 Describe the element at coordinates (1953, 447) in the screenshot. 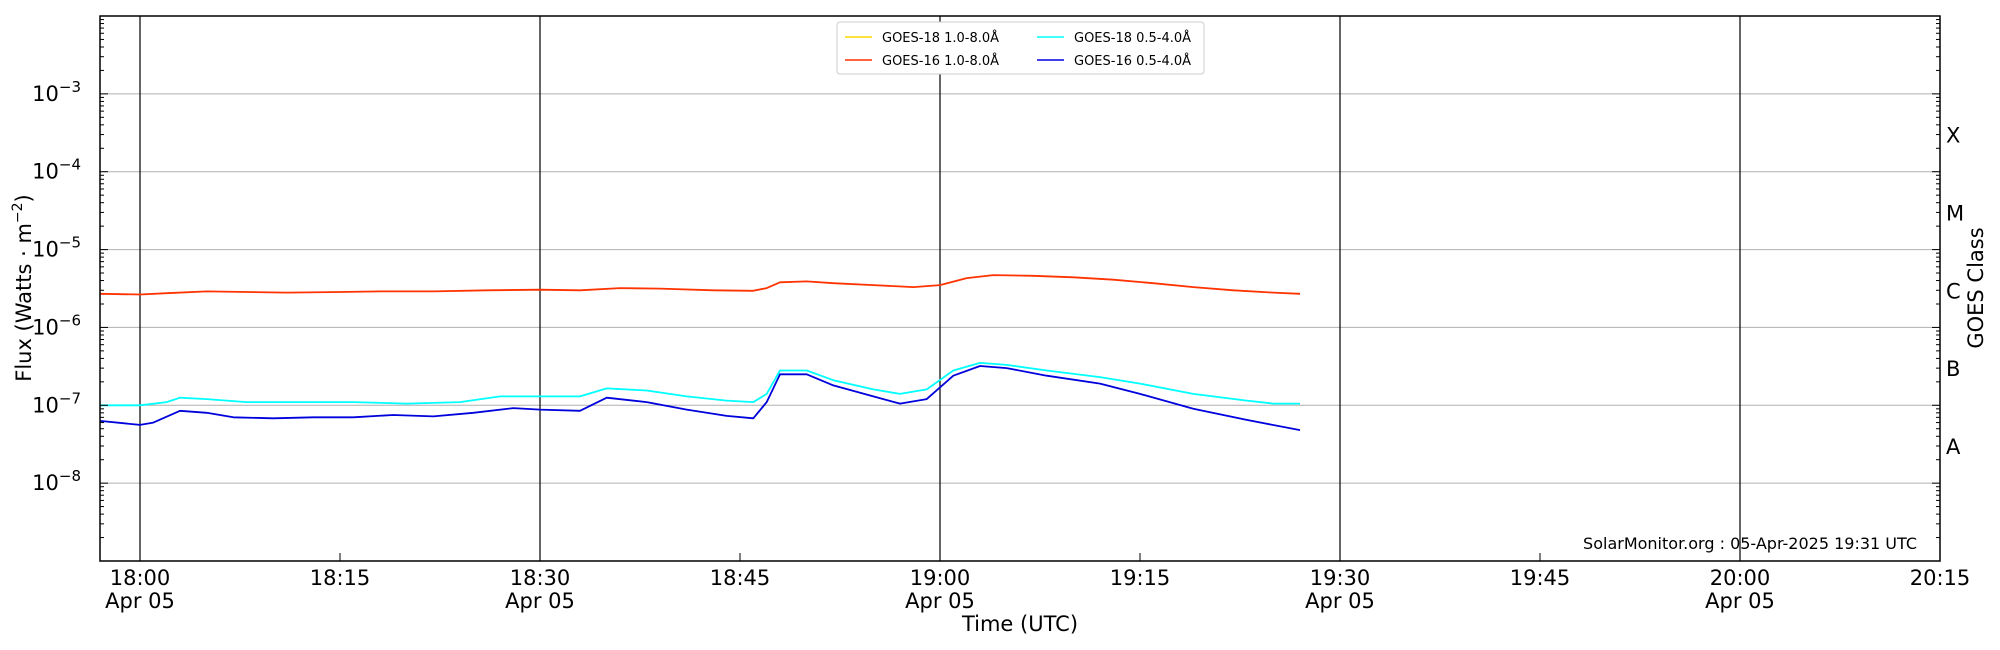

I see `goes-class-a-label: A` at that location.